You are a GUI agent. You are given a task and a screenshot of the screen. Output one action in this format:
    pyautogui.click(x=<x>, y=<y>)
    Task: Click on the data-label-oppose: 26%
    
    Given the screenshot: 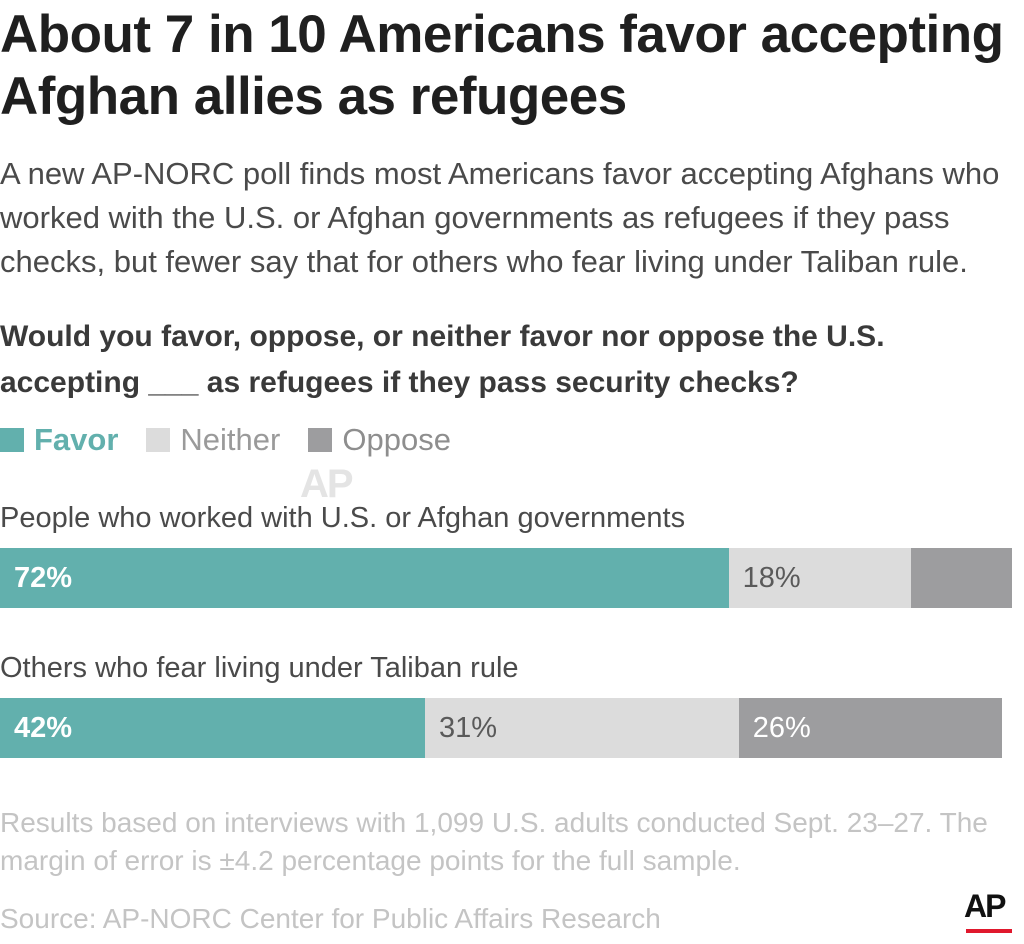 What is the action you would take?
    pyautogui.click(x=781, y=728)
    